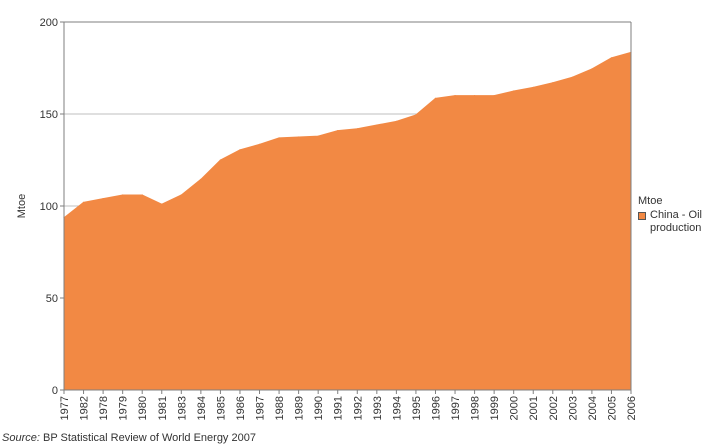  What do you see at coordinates (55, 391) in the screenshot?
I see `y-tick-label: 0` at bounding box center [55, 391].